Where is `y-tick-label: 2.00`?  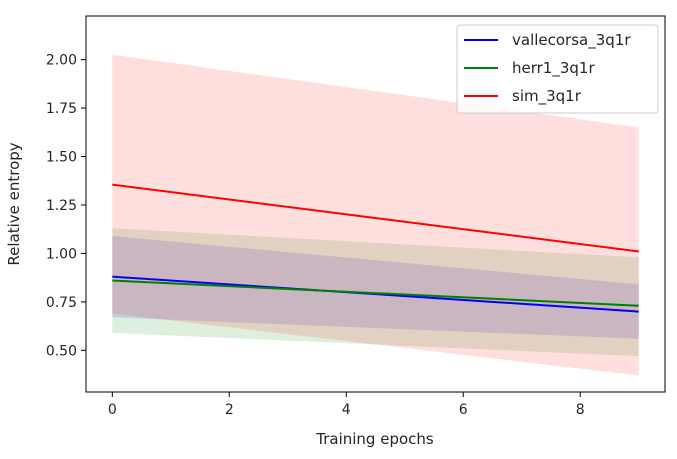 y-tick-label: 2.00 is located at coordinates (61, 61).